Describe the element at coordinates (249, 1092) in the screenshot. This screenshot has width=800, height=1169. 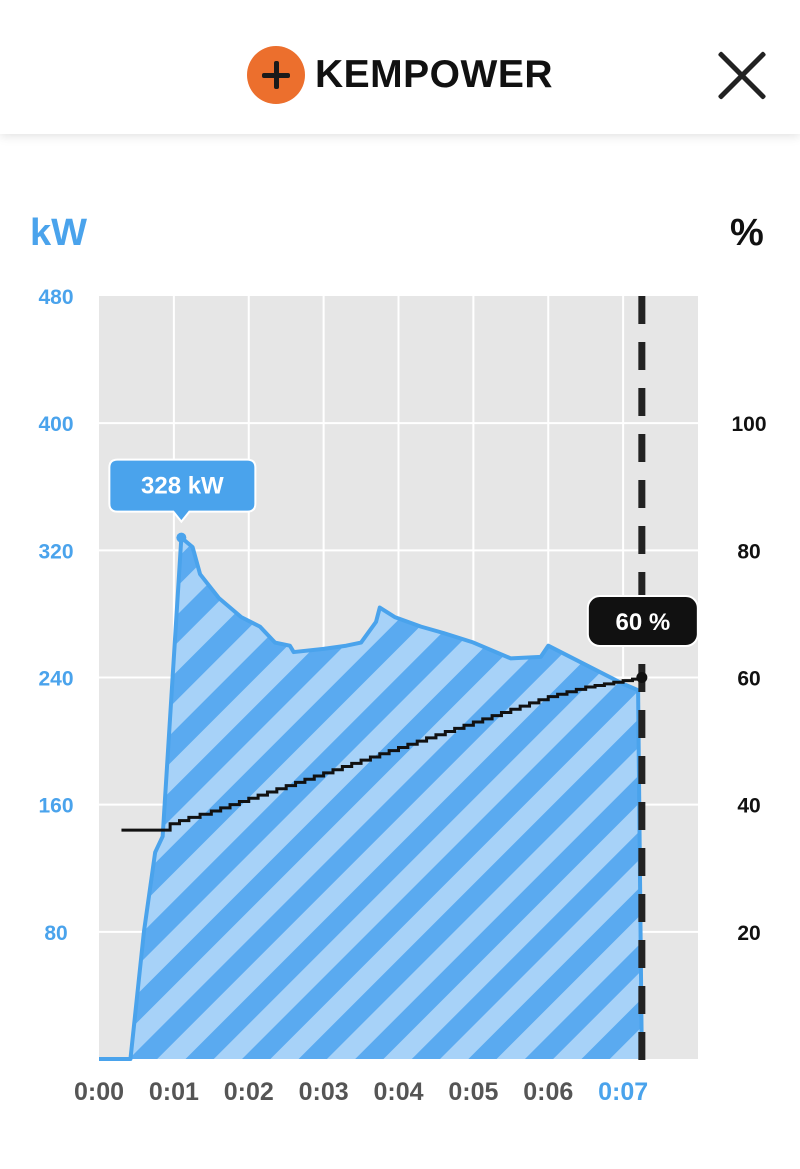
I see `x-tick: 0:02` at that location.